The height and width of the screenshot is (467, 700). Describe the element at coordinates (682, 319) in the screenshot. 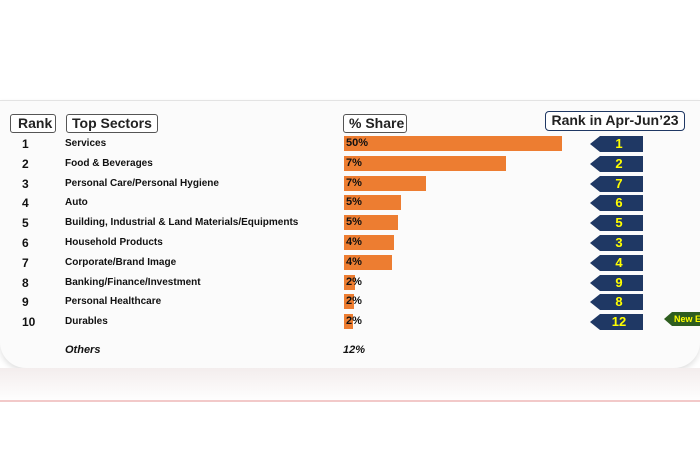

I see `new-entry-badge: New E` at that location.